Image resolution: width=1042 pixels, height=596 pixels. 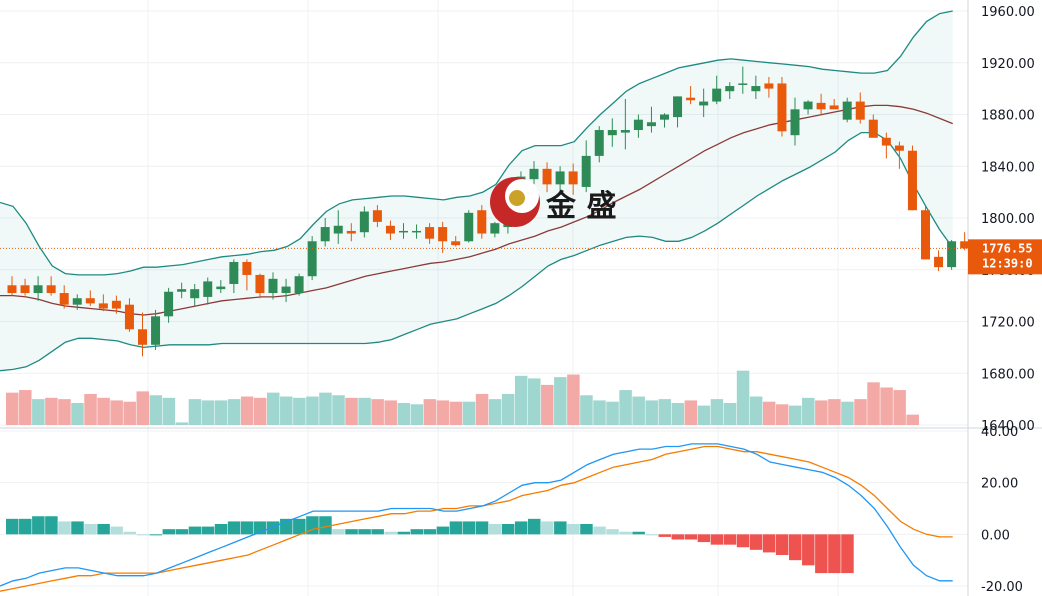 What do you see at coordinates (1008, 64) in the screenshot?
I see `price-tick-label: 1920.00` at bounding box center [1008, 64].